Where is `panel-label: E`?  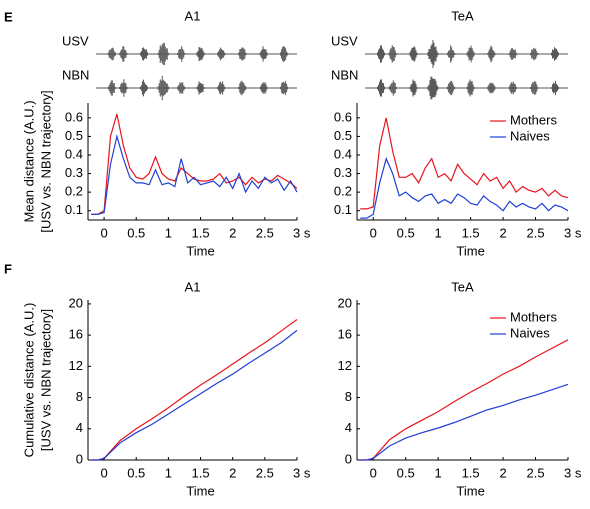
panel-label: E is located at coordinates (8, 16).